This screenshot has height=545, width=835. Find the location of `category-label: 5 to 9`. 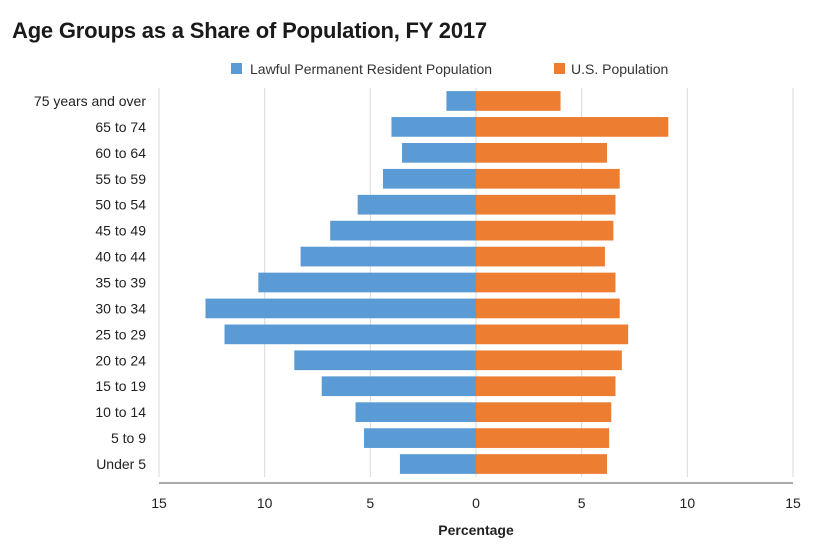

category-label: 5 to 9 is located at coordinates (128, 438).